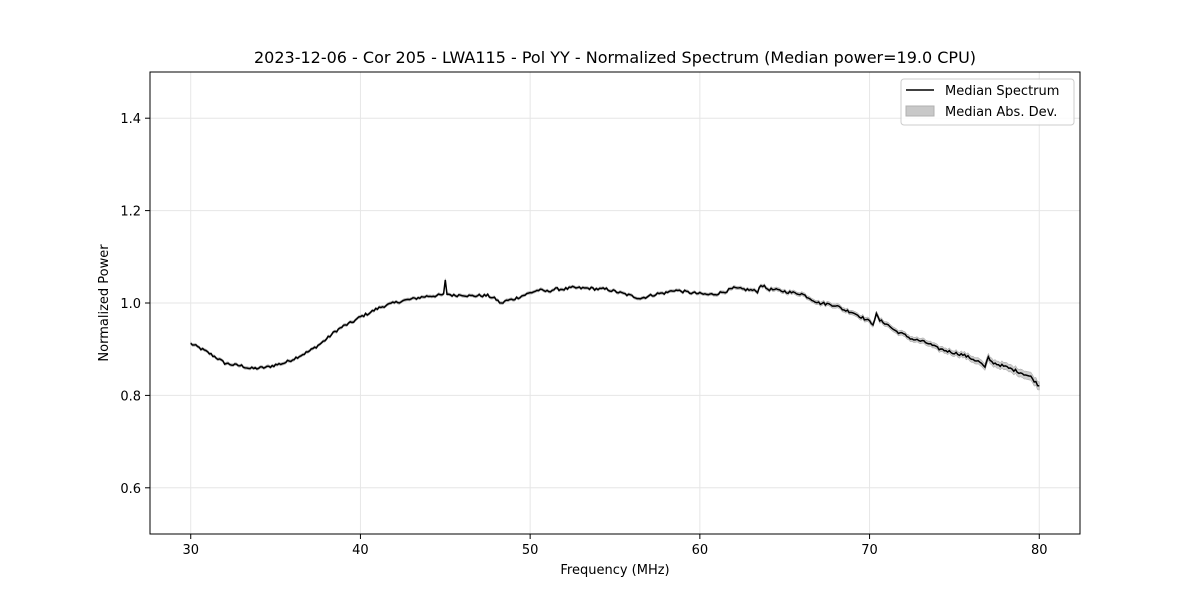 Image resolution: width=1200 pixels, height=600 pixels. Describe the element at coordinates (360, 550) in the screenshot. I see `x-tick-label: 40` at that location.